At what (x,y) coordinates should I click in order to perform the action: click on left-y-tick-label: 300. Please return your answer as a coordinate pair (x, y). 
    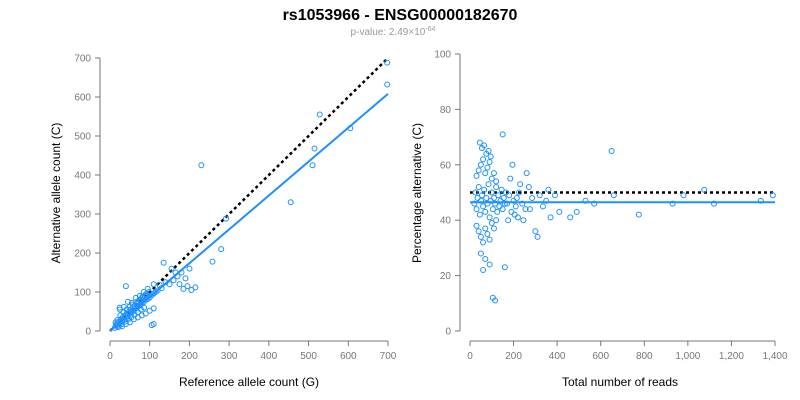
    Looking at the image, I should click on (82, 215).